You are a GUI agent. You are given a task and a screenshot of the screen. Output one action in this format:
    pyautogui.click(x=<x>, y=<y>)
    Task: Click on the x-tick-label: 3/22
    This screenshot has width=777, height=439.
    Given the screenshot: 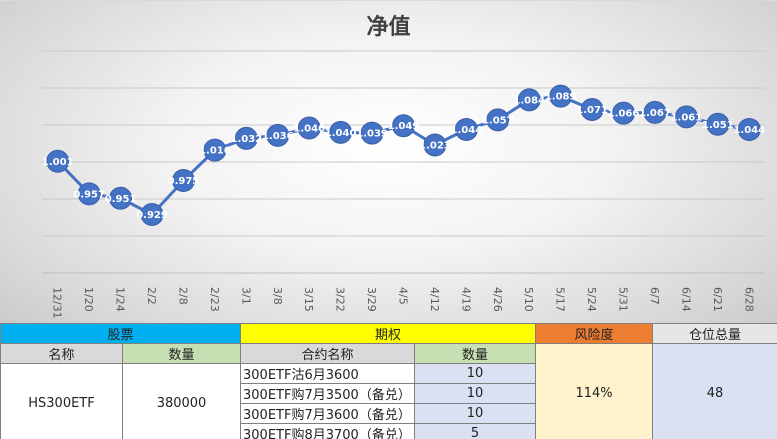 What is the action you would take?
    pyautogui.click(x=340, y=299)
    